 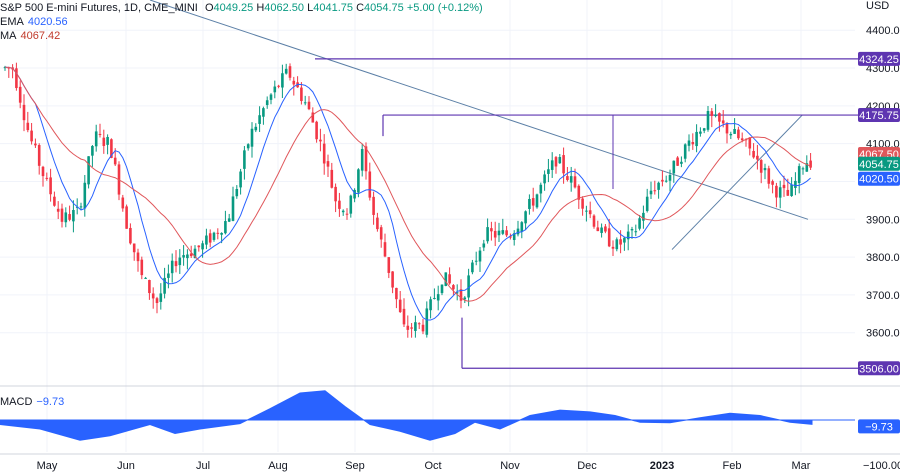 What do you see at coordinates (284, 8) in the screenshot?
I see `high-value: 4062.50` at bounding box center [284, 8].